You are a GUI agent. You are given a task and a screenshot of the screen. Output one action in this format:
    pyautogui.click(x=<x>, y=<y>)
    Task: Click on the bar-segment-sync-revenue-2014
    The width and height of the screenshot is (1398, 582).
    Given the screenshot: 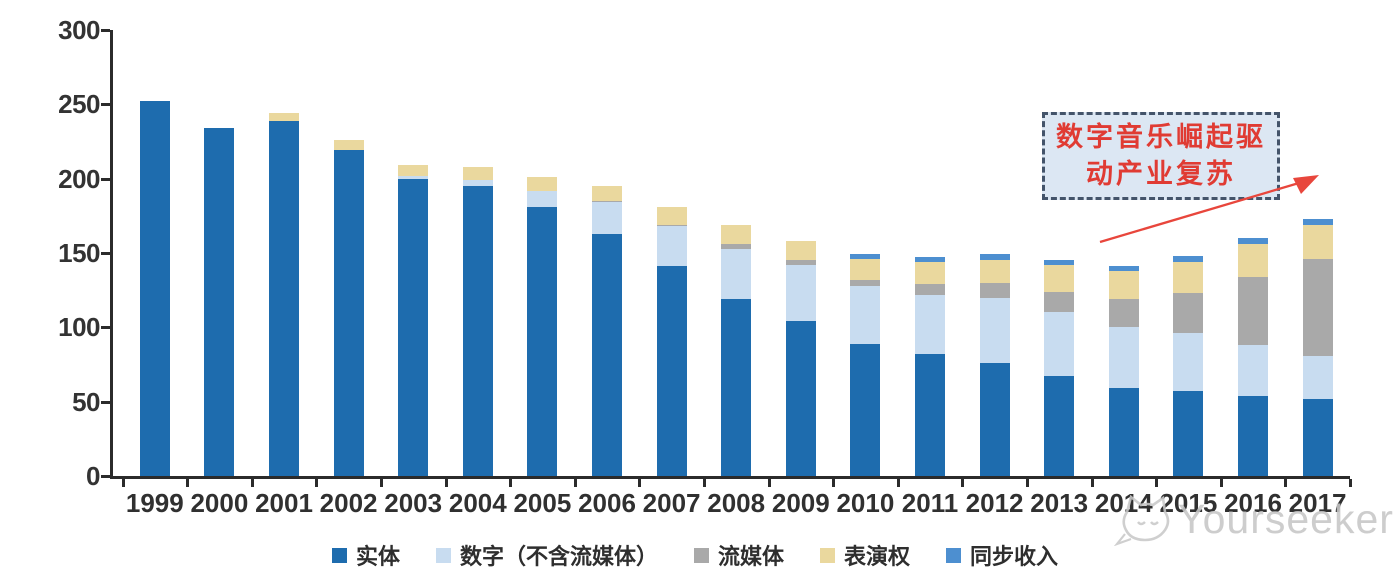 What is the action you would take?
    pyautogui.click(x=1123, y=268)
    